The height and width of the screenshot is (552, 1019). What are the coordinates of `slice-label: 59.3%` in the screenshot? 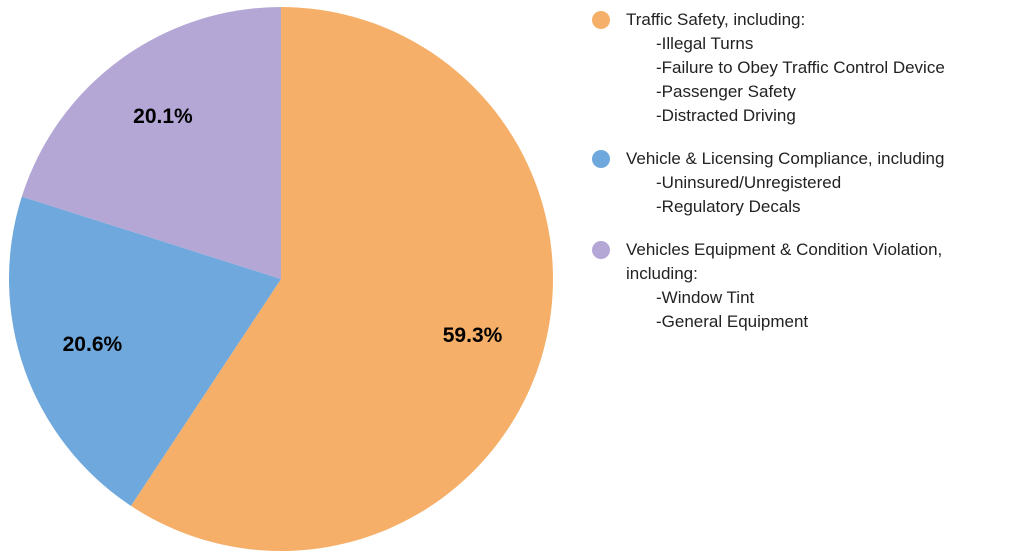 It's located at (473, 335).